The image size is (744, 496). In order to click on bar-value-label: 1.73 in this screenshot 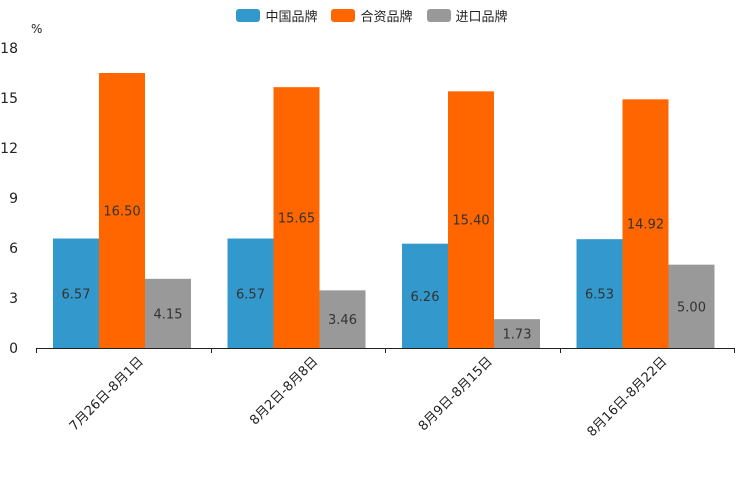, I will do `click(517, 335)`.